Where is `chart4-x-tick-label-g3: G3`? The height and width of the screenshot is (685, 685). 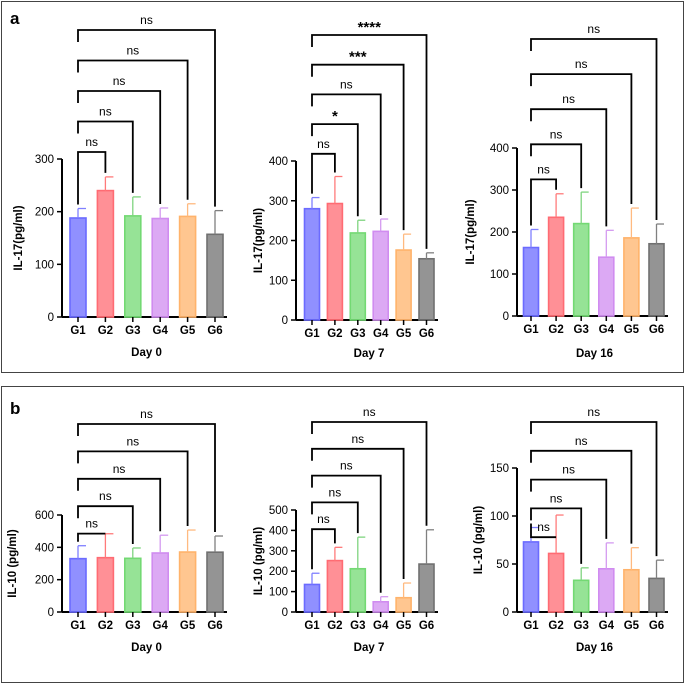
chart4-x-tick-label-g3: G3 is located at coordinates (132, 626).